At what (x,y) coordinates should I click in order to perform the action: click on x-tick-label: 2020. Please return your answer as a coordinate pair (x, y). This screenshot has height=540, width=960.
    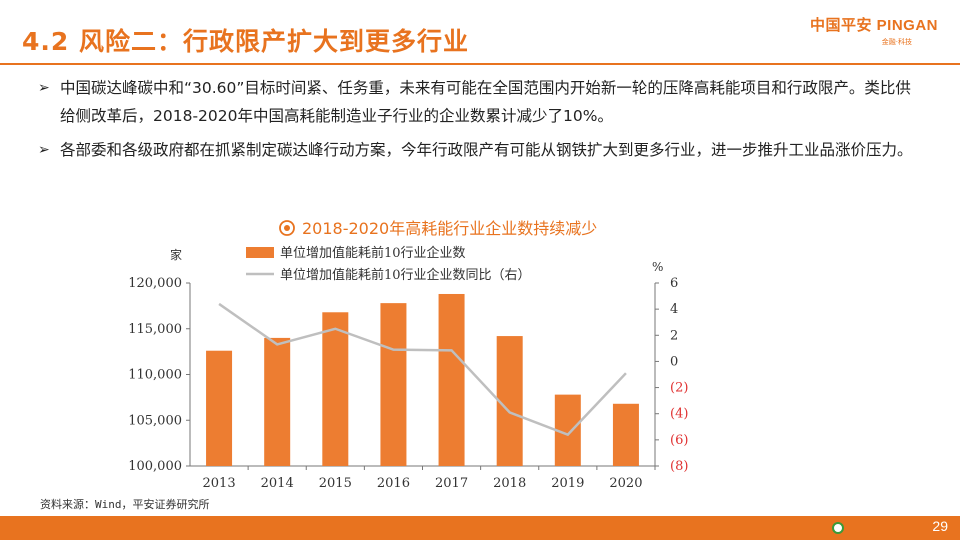
    Looking at the image, I should click on (625, 483).